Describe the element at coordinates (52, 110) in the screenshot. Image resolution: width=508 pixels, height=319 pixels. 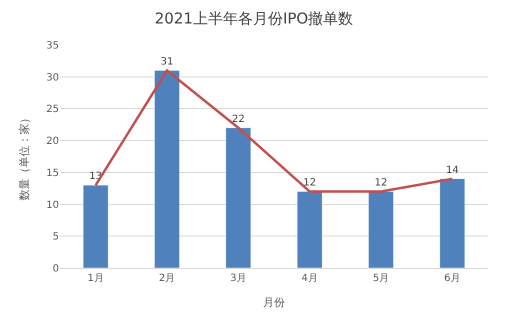
I see `y-tick-label: 25` at that location.